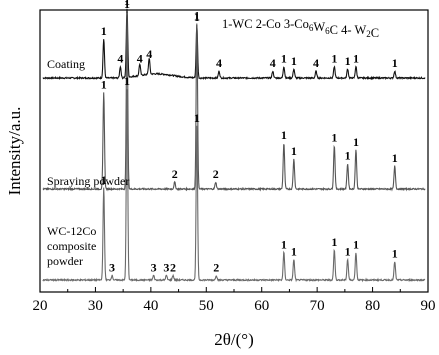 The width and height of the screenshot is (439, 355). Describe the element at coordinates (261, 306) in the screenshot. I see `x-tick-label: 60` at that location.